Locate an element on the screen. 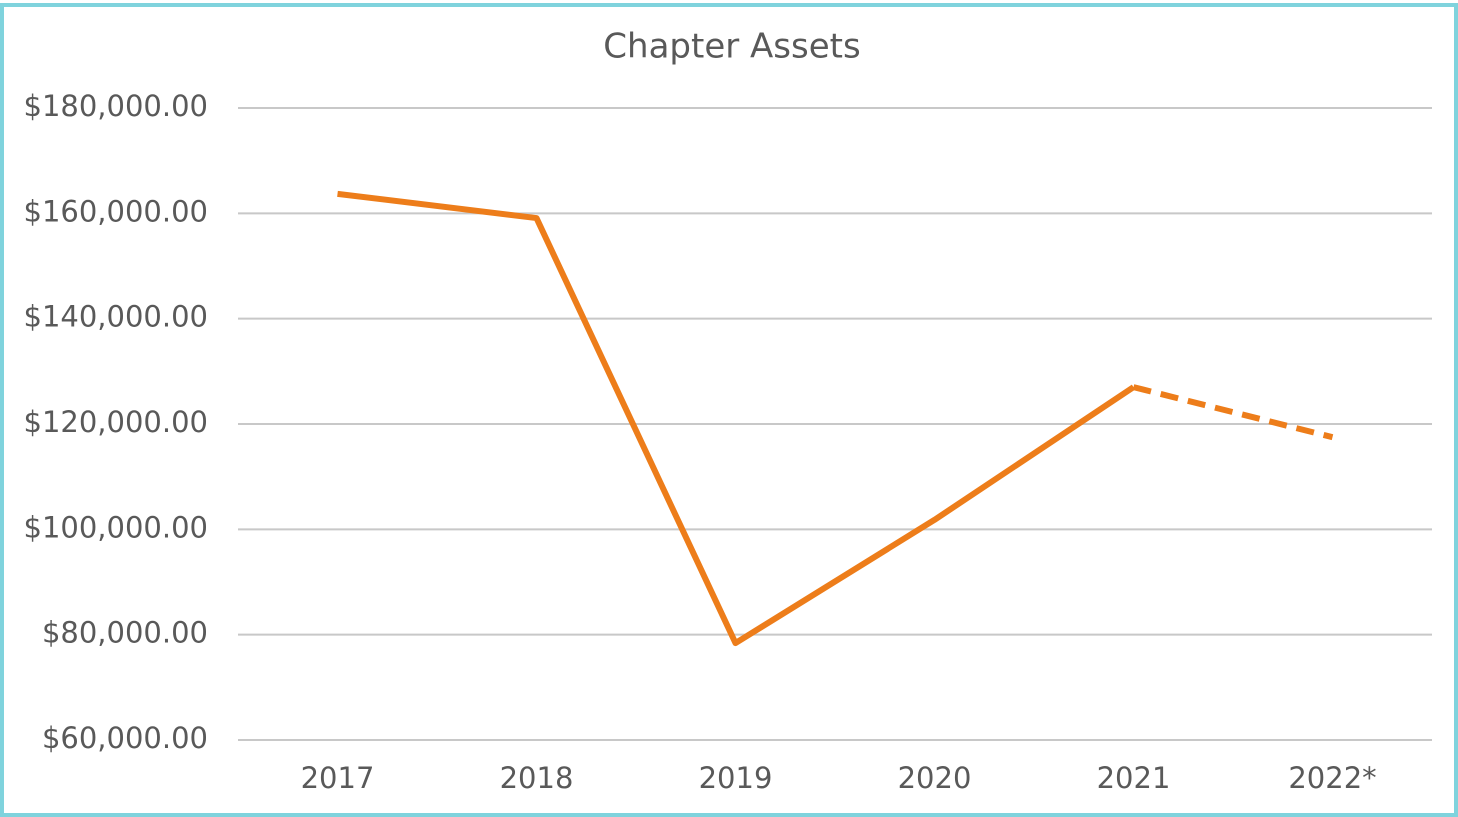  chart-title: Chapter Assets is located at coordinates (731, 47).